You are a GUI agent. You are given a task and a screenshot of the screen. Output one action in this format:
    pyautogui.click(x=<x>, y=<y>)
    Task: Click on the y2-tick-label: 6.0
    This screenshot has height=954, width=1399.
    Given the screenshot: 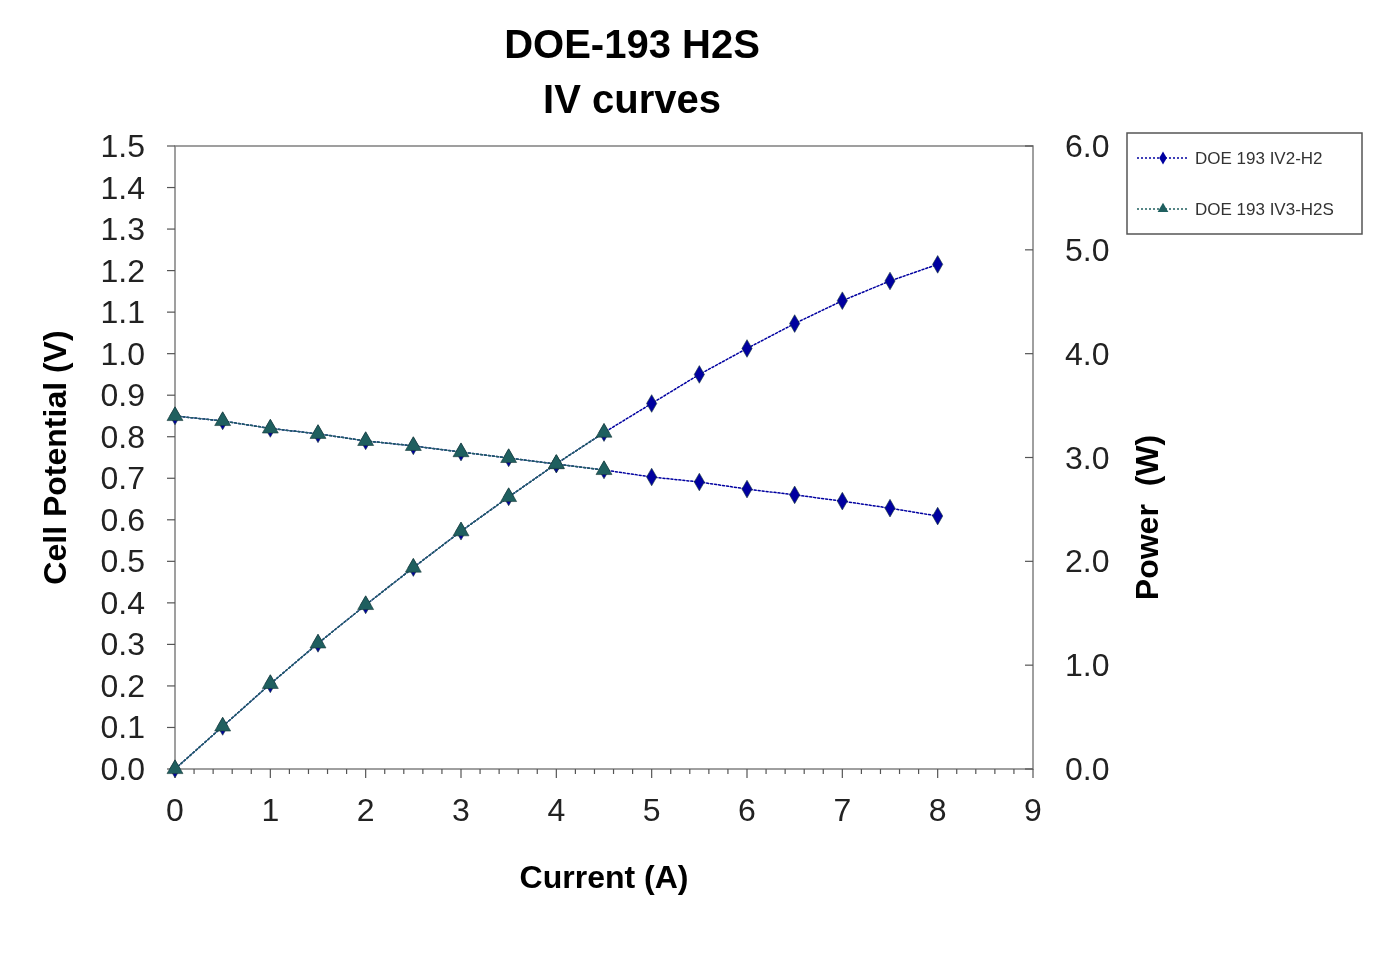 What is the action you would take?
    pyautogui.click(x=1087, y=146)
    